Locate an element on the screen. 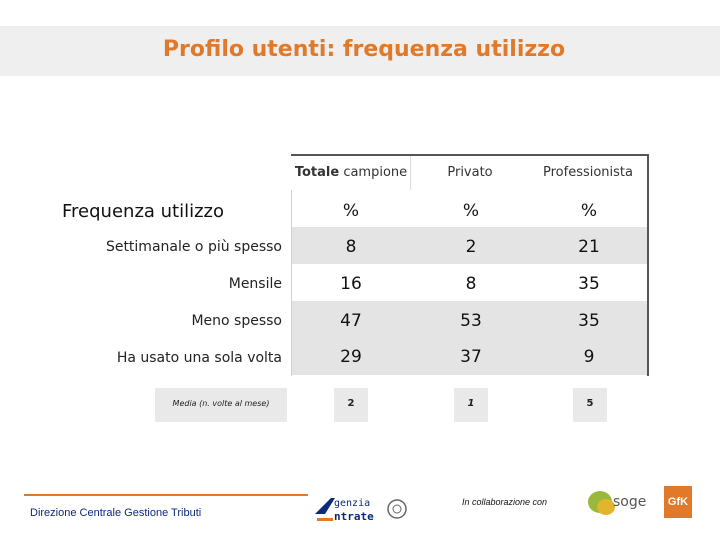 This screenshot has width=720, height=540. media-professional-box is located at coordinates (590, 405).